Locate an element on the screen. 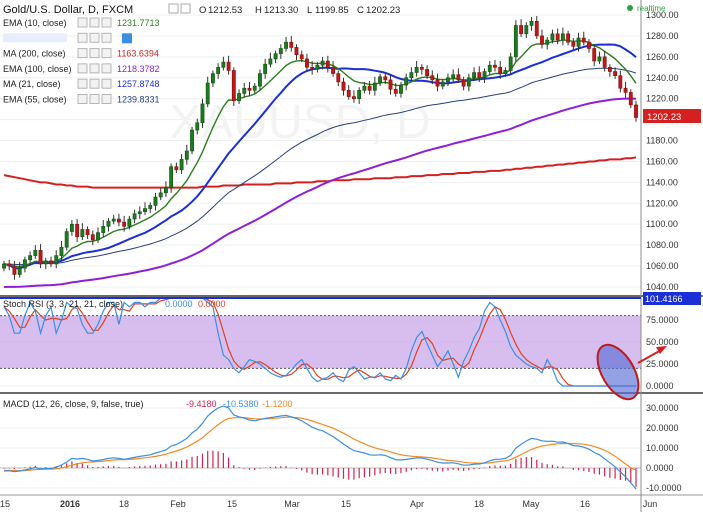 The width and height of the screenshot is (703, 512). macd-axis: 30.0000 20.0000 10.0000 0.0000 -10.0000 is located at coordinates (664, 448).